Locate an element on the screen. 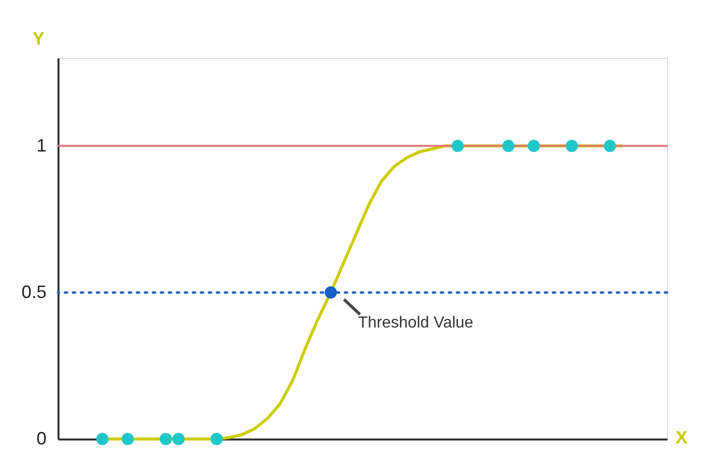  y-axis-title: Y is located at coordinates (38, 38).